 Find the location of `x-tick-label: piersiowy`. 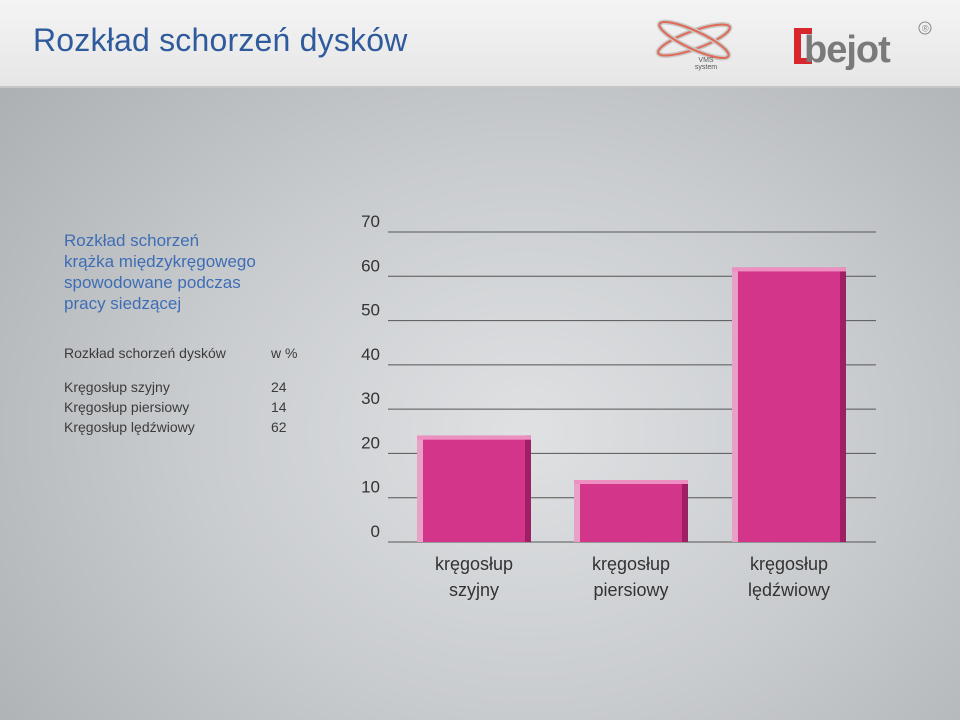

x-tick-label: piersiowy is located at coordinates (630, 590).